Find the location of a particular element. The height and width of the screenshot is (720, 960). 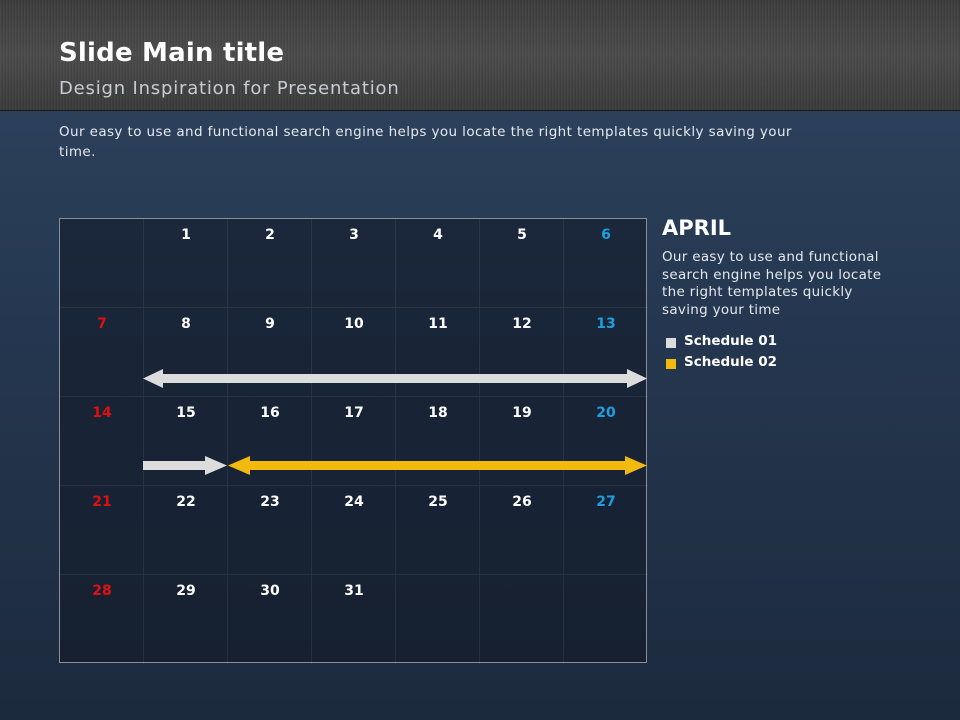

calendar-cell: 7 is located at coordinates (102, 352).